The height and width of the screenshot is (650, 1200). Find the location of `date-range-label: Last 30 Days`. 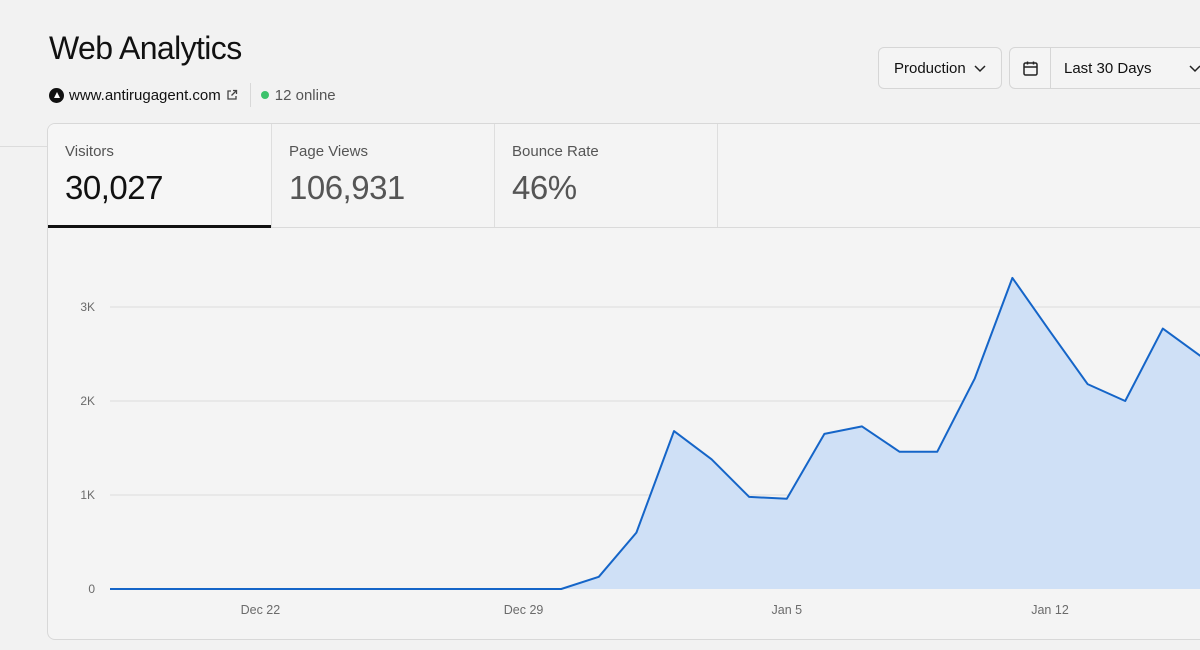

date-range-label: Last 30 Days is located at coordinates (1108, 68).